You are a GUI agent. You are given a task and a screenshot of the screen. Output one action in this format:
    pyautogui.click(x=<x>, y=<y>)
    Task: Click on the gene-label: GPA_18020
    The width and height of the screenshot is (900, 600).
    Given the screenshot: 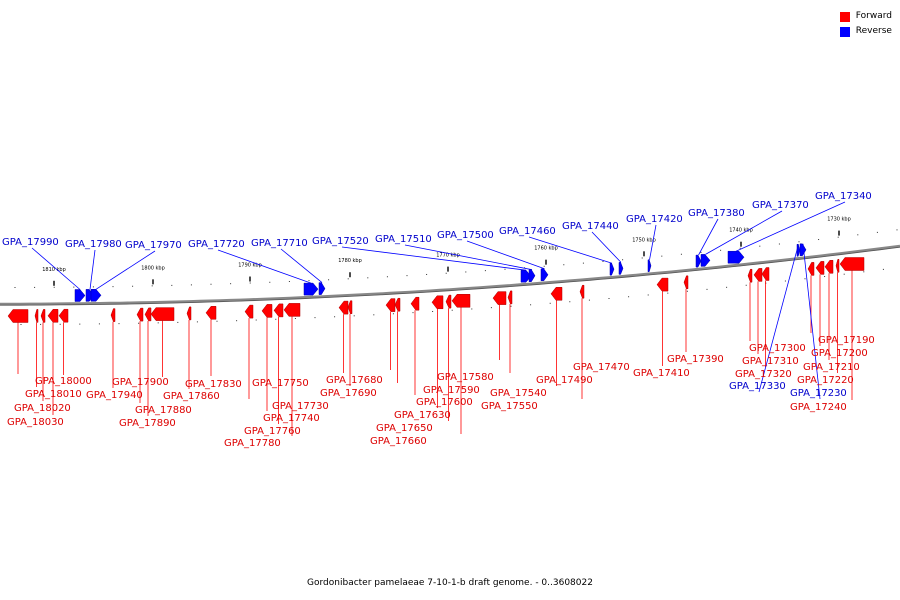 What is the action you would take?
    pyautogui.click(x=42, y=408)
    